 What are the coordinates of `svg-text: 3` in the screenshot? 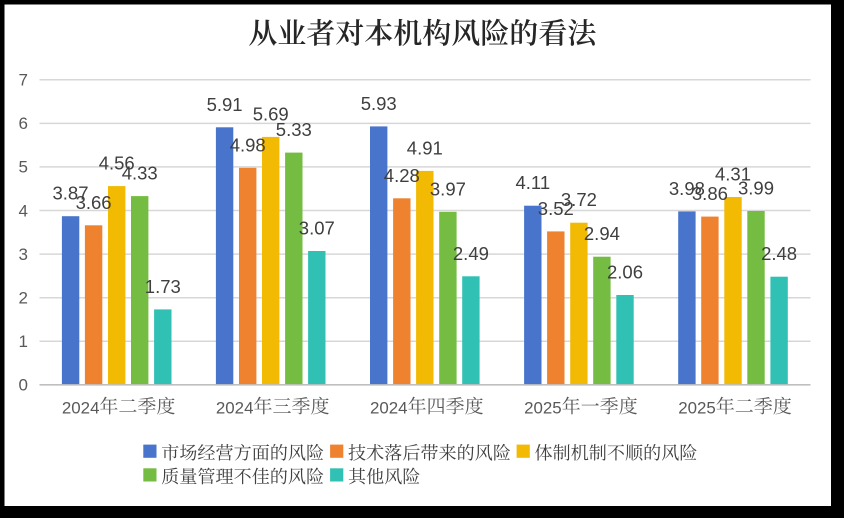 It's located at (23, 254).